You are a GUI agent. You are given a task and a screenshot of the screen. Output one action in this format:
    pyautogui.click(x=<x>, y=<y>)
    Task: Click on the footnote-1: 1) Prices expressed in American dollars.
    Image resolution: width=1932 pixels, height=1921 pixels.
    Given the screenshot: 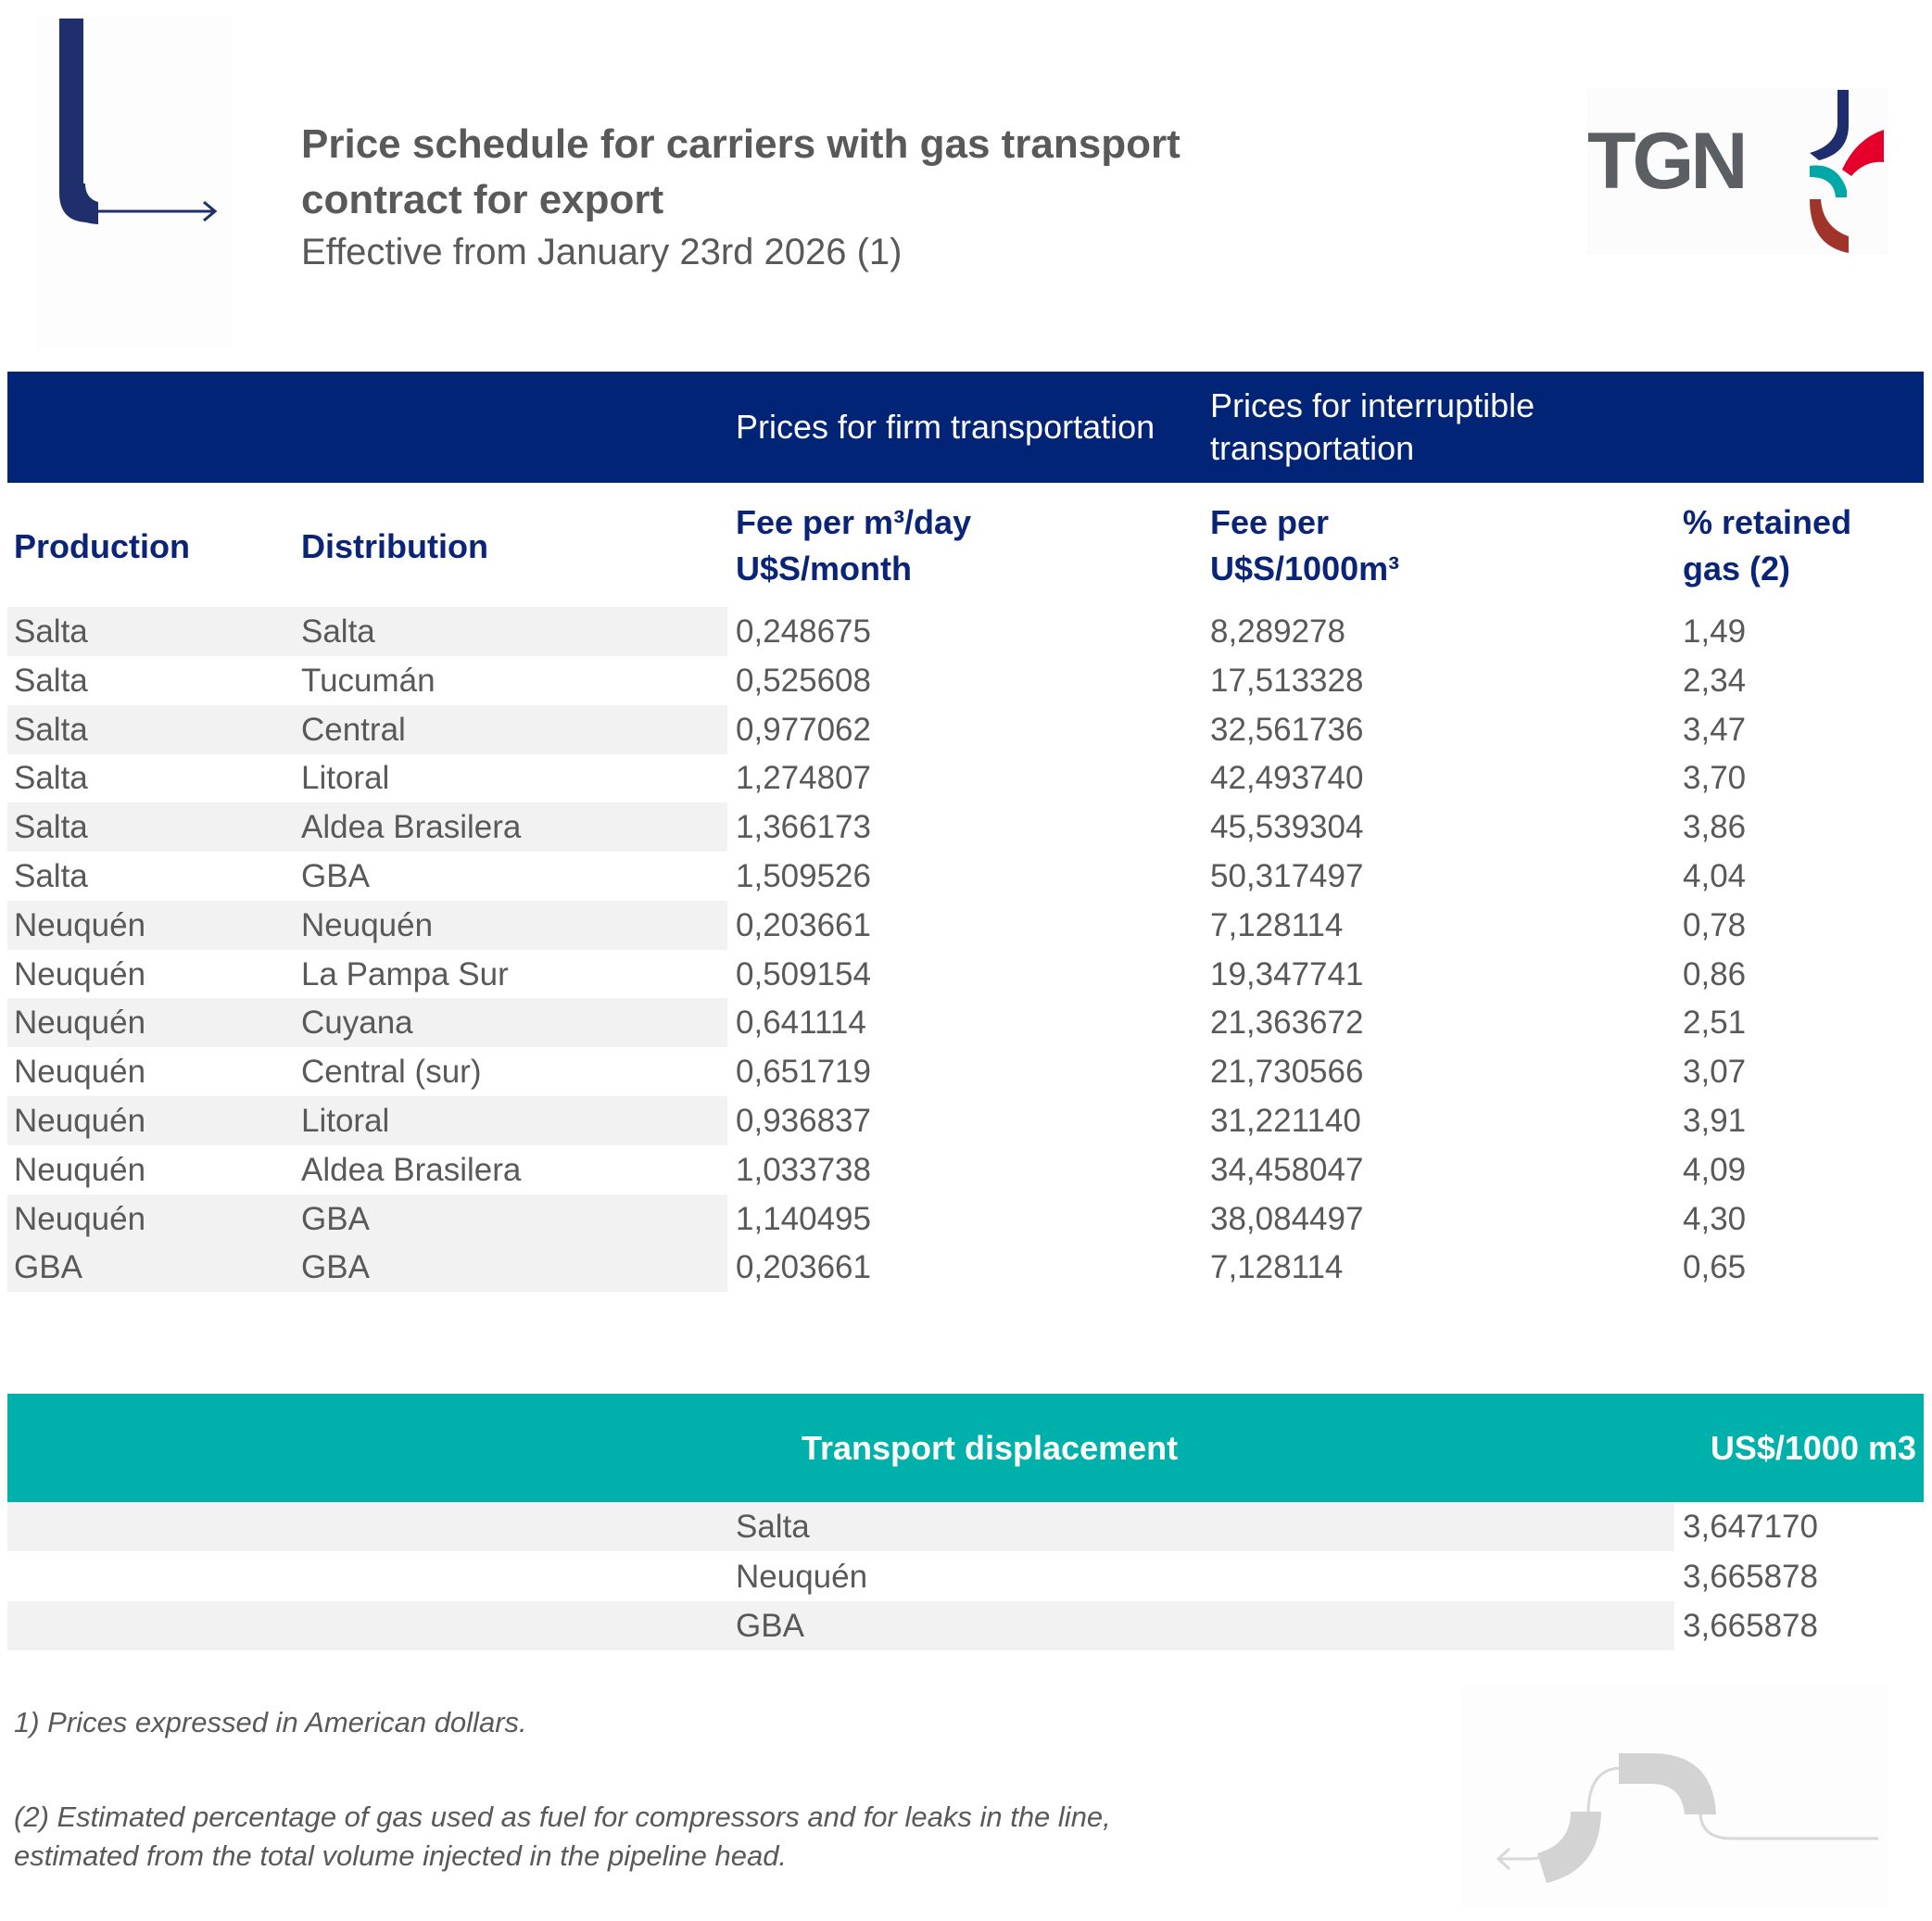 What is the action you would take?
    pyautogui.click(x=271, y=1722)
    